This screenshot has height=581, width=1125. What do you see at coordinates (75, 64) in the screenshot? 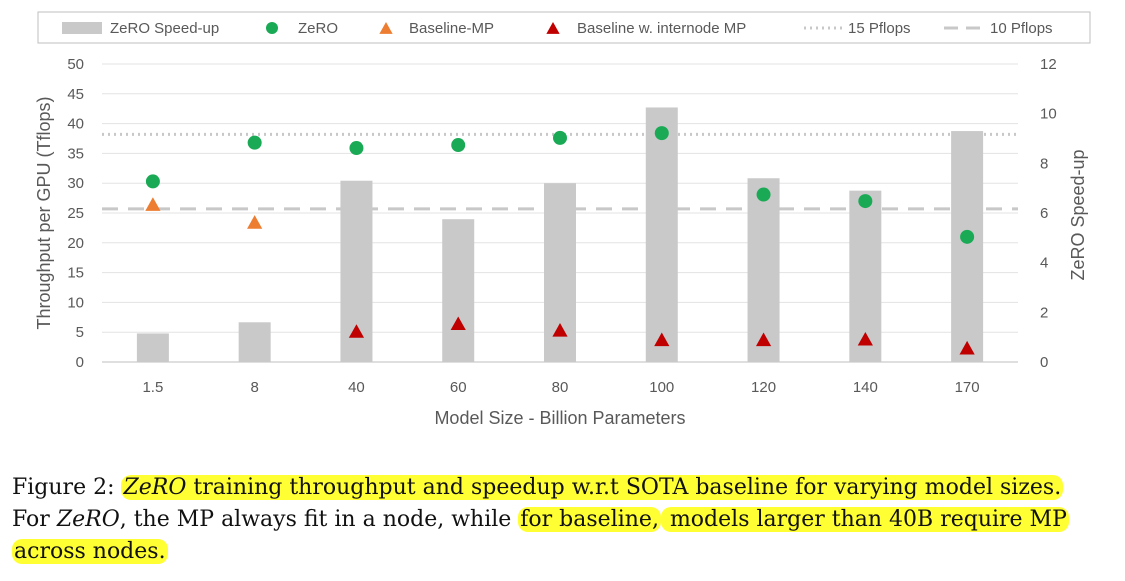
I see `y-tick-label: 50` at bounding box center [75, 64].